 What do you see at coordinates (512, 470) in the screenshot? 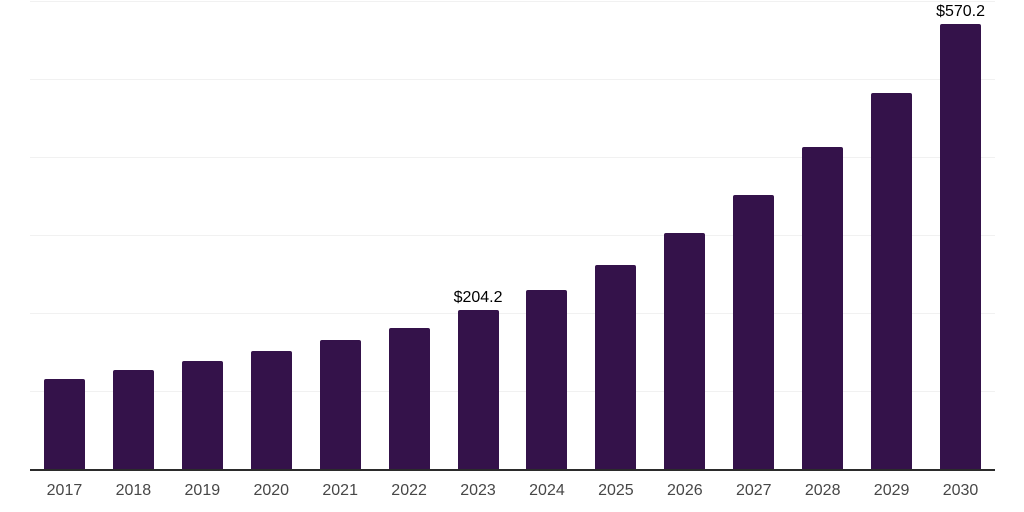
I see `x-axis-line` at bounding box center [512, 470].